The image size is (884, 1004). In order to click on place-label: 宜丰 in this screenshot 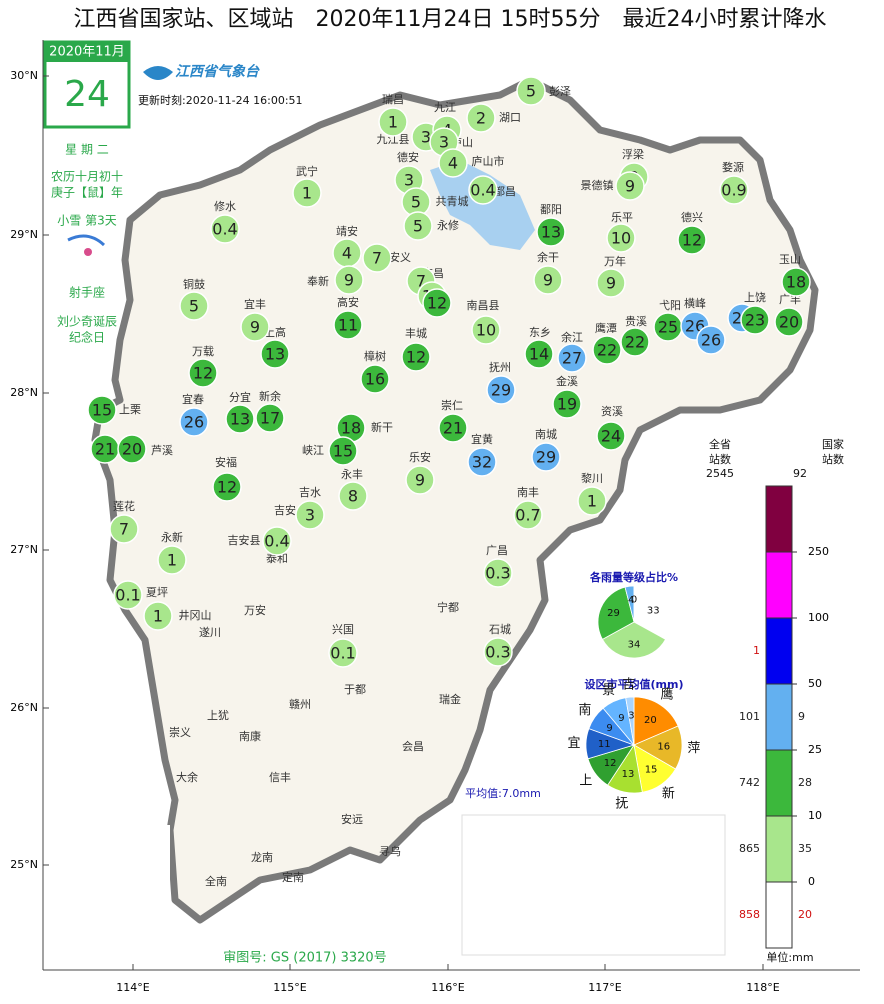, I will do `click(255, 304)`.